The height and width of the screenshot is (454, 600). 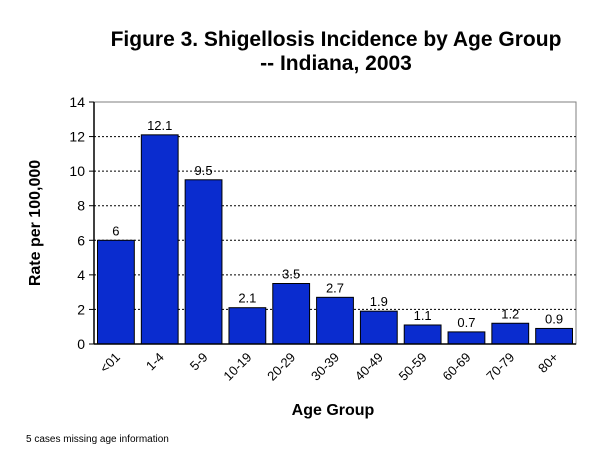 I want to click on x-tick-label: 10-19, so click(x=237, y=367).